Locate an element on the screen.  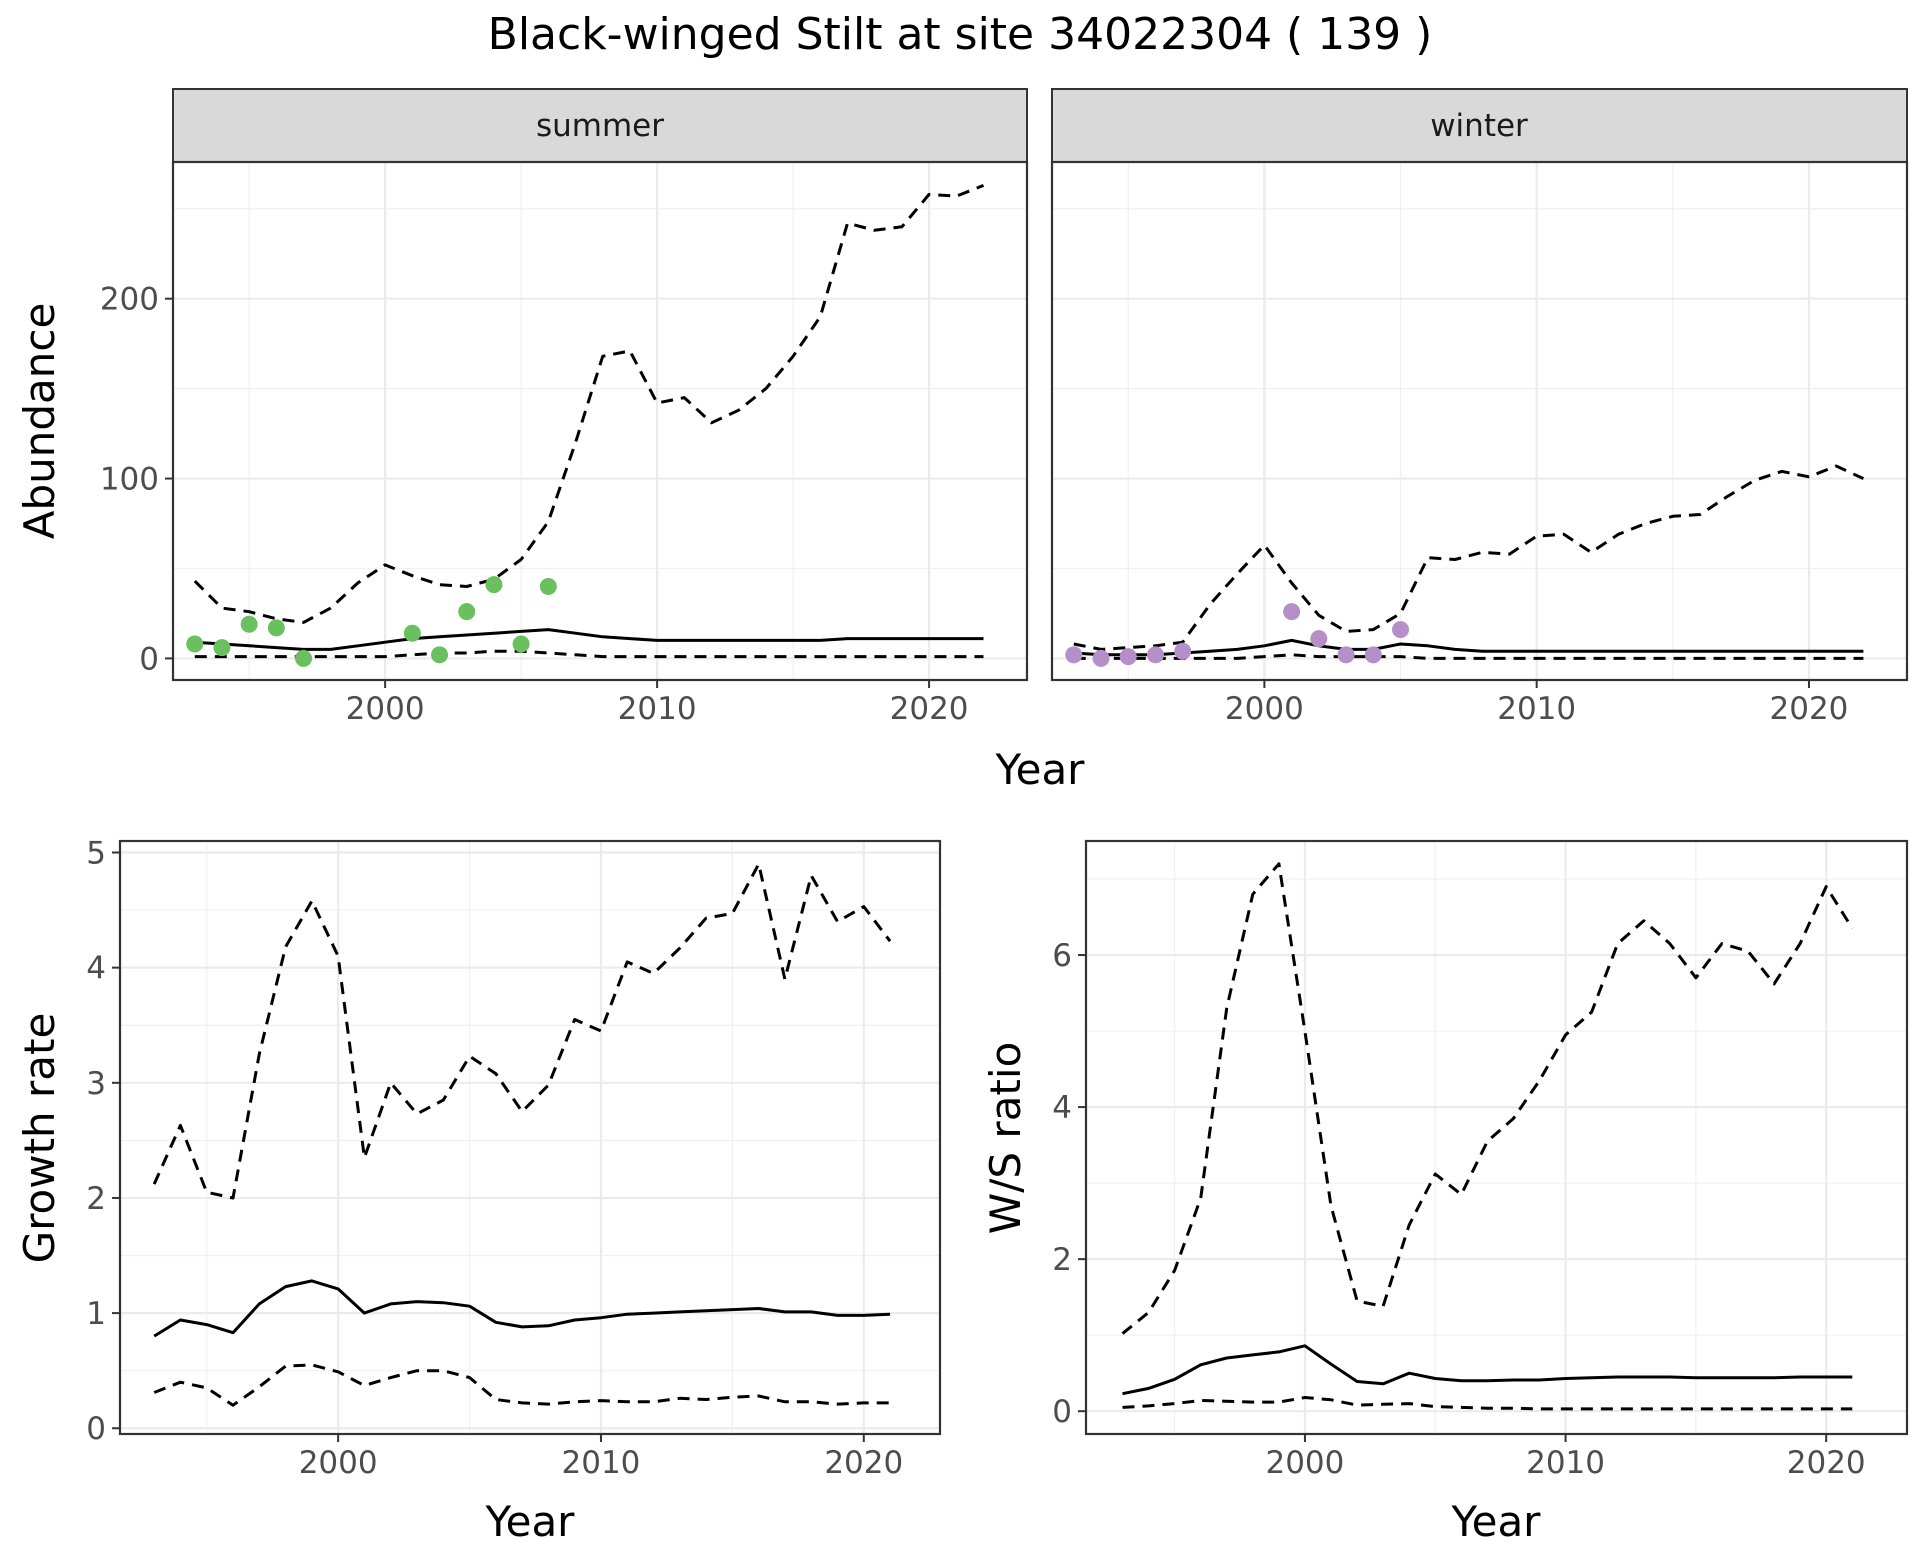
abundance-summer-y-tick-label: 200 is located at coordinates (129, 300).